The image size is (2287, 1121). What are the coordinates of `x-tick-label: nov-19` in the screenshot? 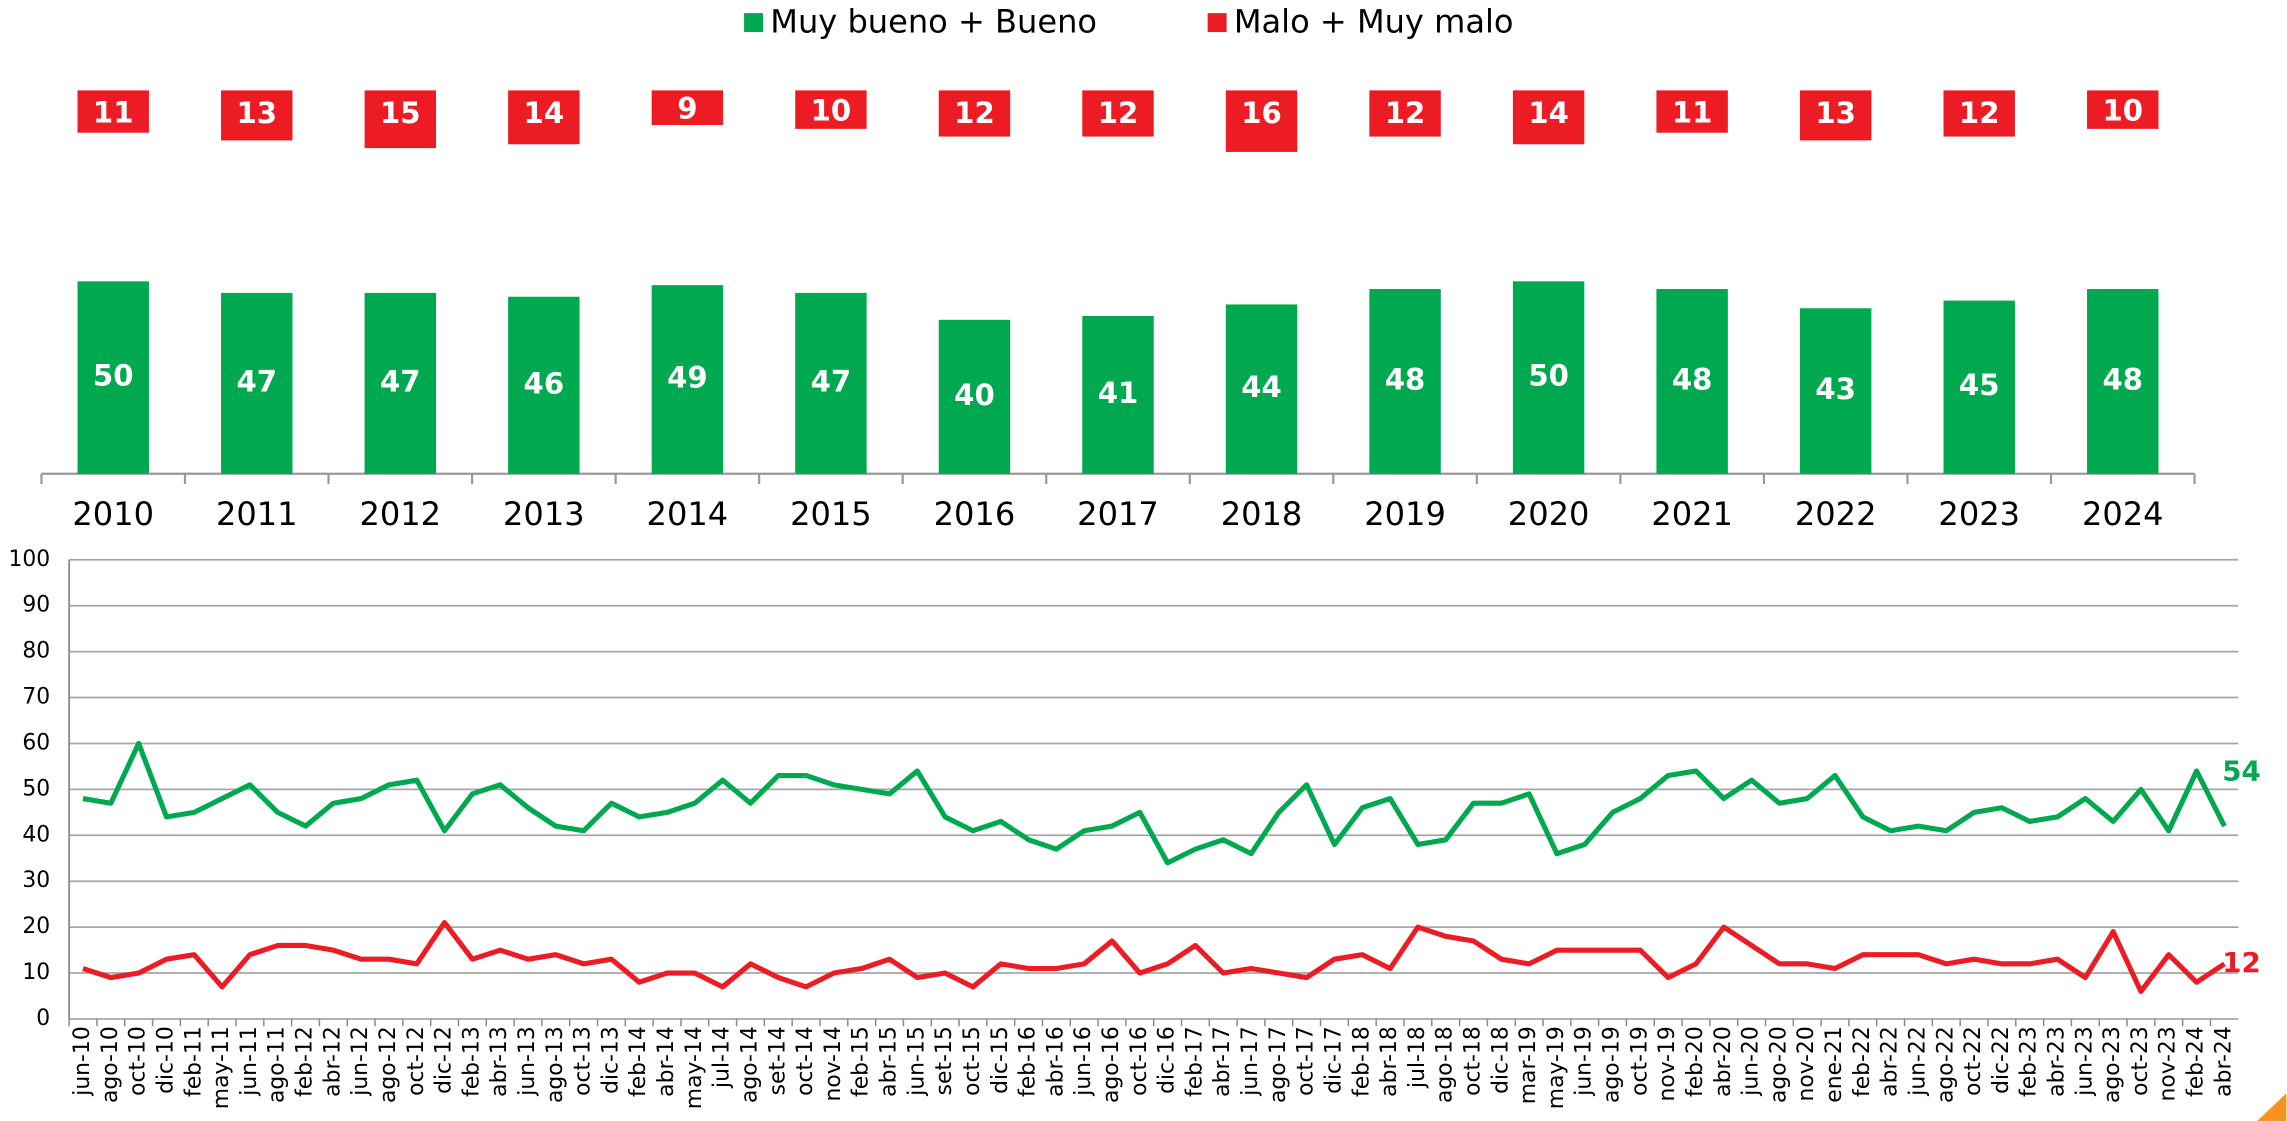 It's located at (1667, 1063).